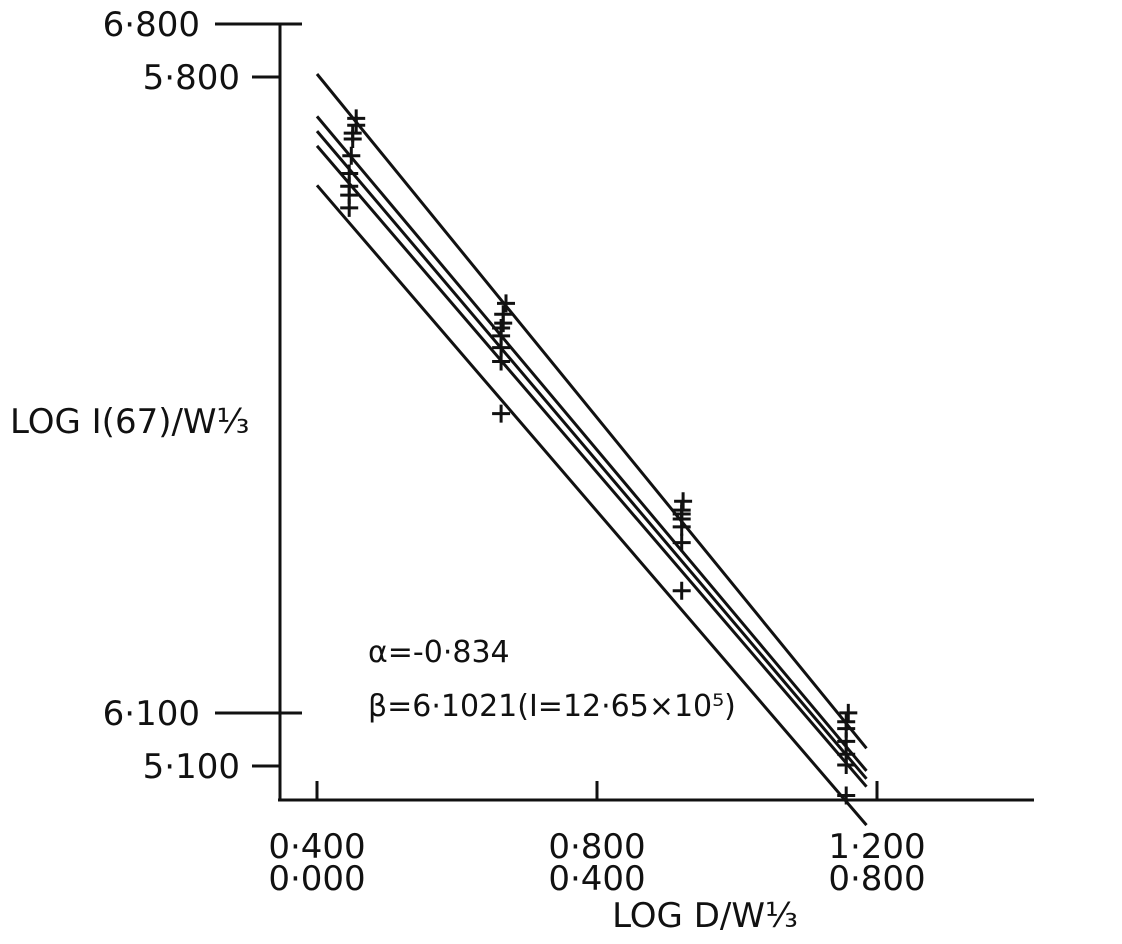 The width and height of the screenshot is (1122, 944). What do you see at coordinates (876, 847) in the screenshot?
I see `x-tick-label-2-0: 1·200` at bounding box center [876, 847].